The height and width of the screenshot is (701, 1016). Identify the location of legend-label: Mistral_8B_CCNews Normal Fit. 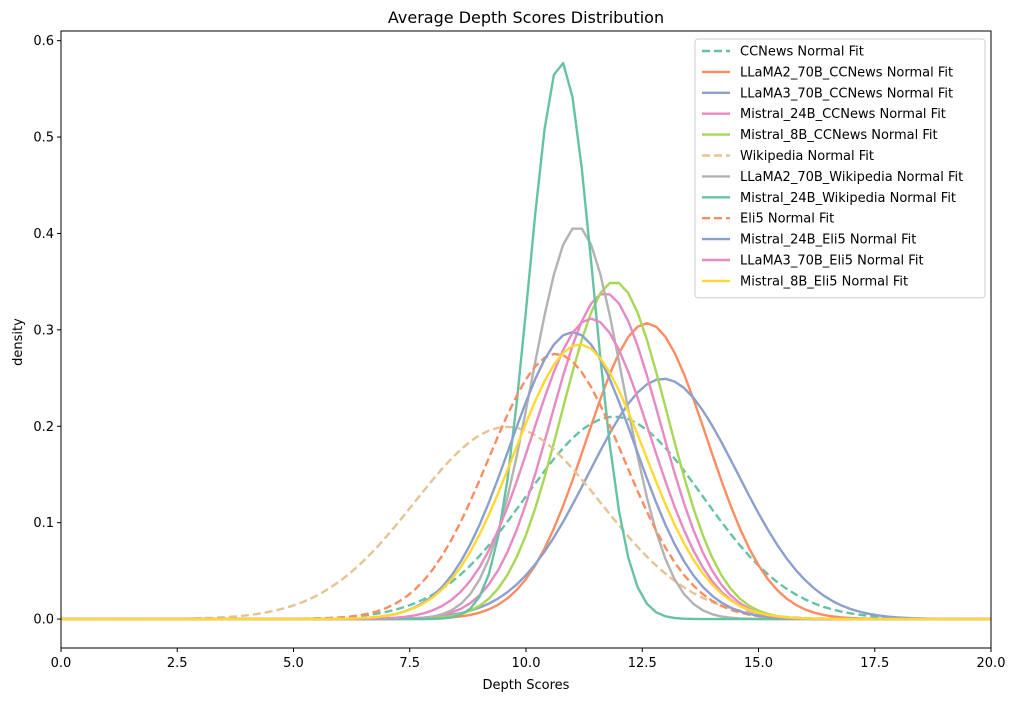
(839, 135).